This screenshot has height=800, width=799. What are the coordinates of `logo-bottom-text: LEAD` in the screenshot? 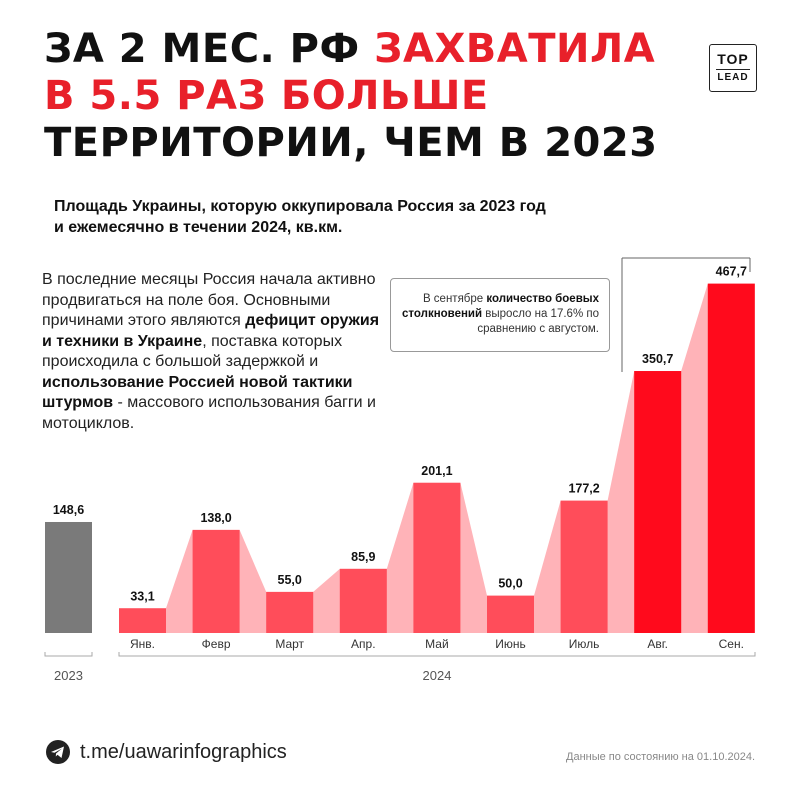 It's located at (733, 77).